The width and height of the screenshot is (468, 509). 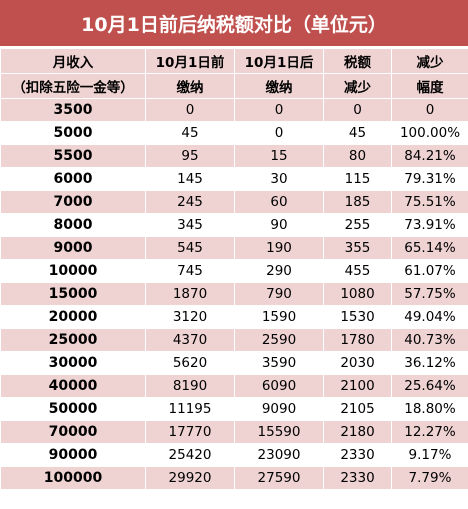 I want to click on table-row: 6000 145 30 115 79.31%, so click(x=234, y=179).